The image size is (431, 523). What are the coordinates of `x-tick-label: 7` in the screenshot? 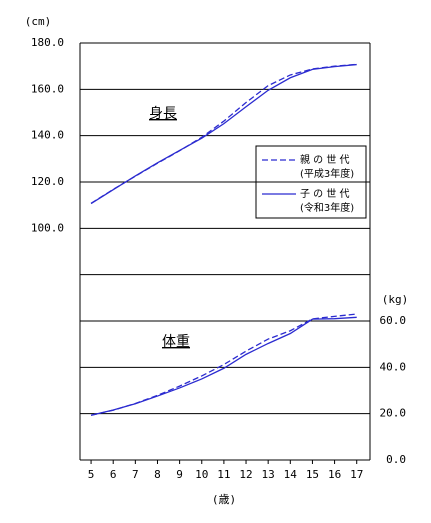 It's located at (135, 474).